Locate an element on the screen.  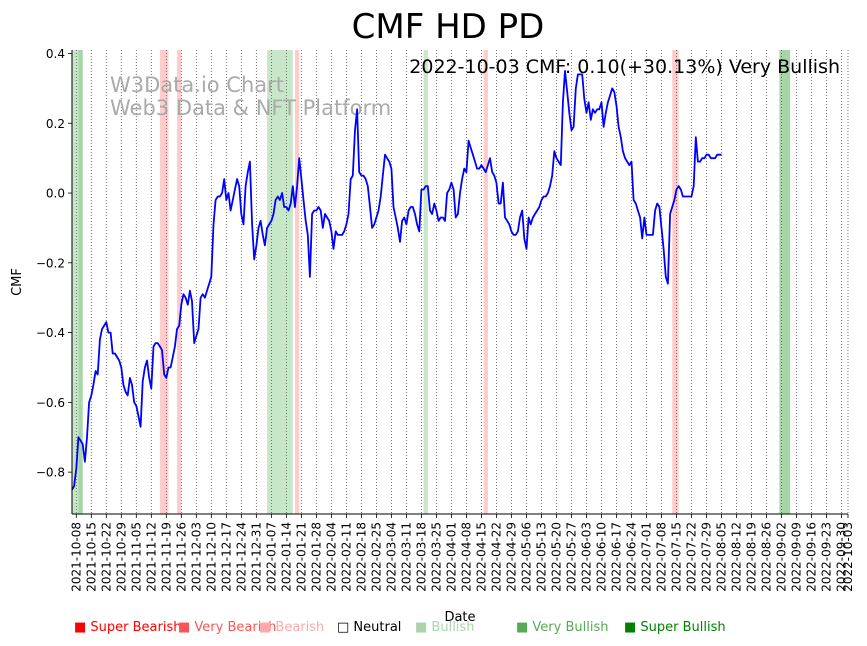
watermark-line-2: Web3 Data & NFT Platform is located at coordinates (250, 108).